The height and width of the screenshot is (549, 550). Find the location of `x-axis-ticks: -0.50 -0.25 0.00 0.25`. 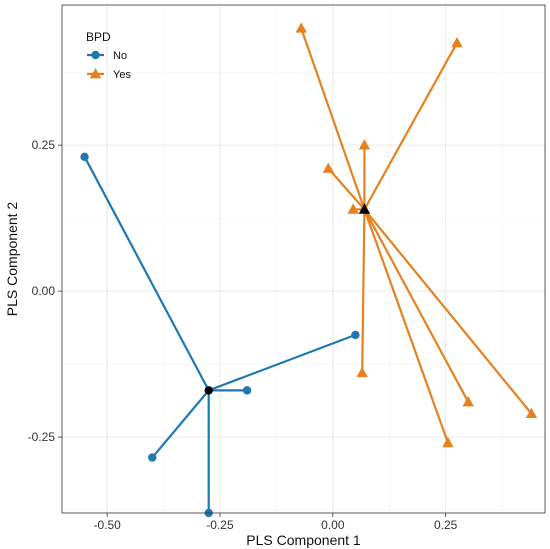

x-axis-ticks: -0.50 -0.25 0.00 0.25 is located at coordinates (275, 522).